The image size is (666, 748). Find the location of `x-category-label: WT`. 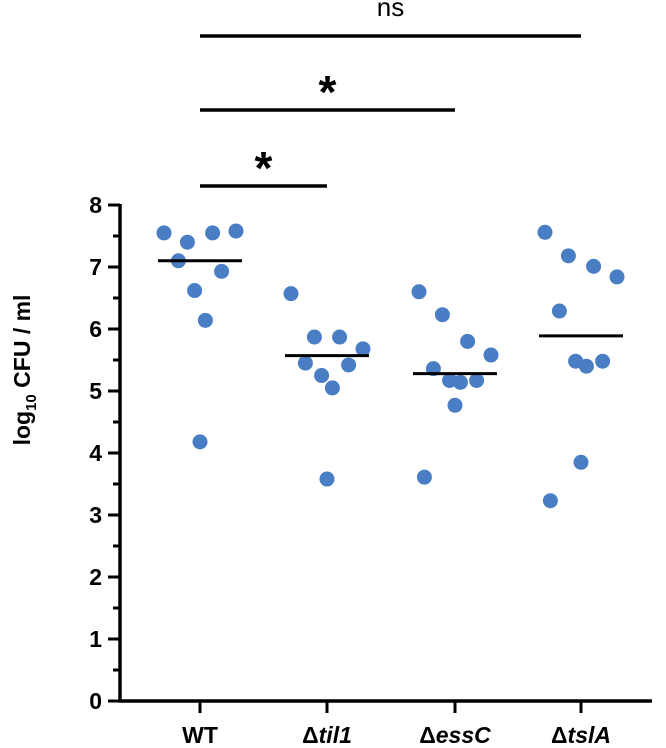

x-category-label: WT is located at coordinates (200, 735).